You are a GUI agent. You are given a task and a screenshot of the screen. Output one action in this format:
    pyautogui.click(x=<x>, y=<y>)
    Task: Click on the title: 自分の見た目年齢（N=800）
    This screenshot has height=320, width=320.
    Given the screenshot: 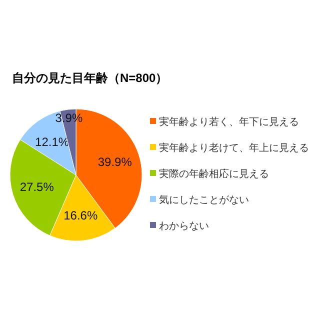 What is the action you would take?
    pyautogui.click(x=90, y=78)
    